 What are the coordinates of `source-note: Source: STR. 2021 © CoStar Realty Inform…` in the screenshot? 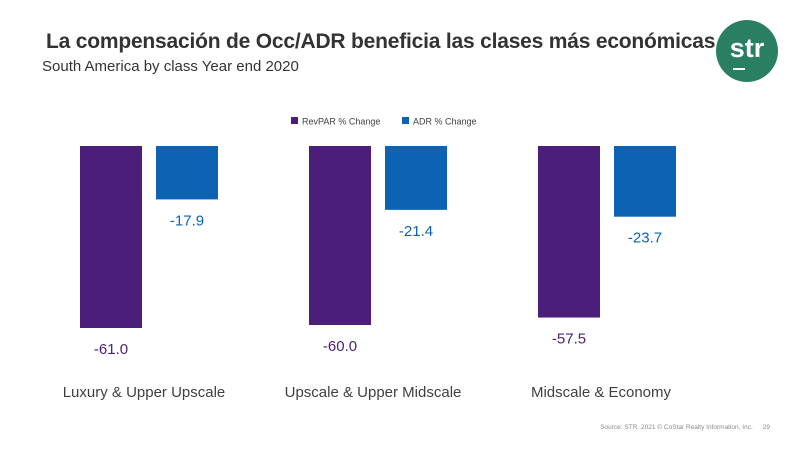 It's located at (676, 427).